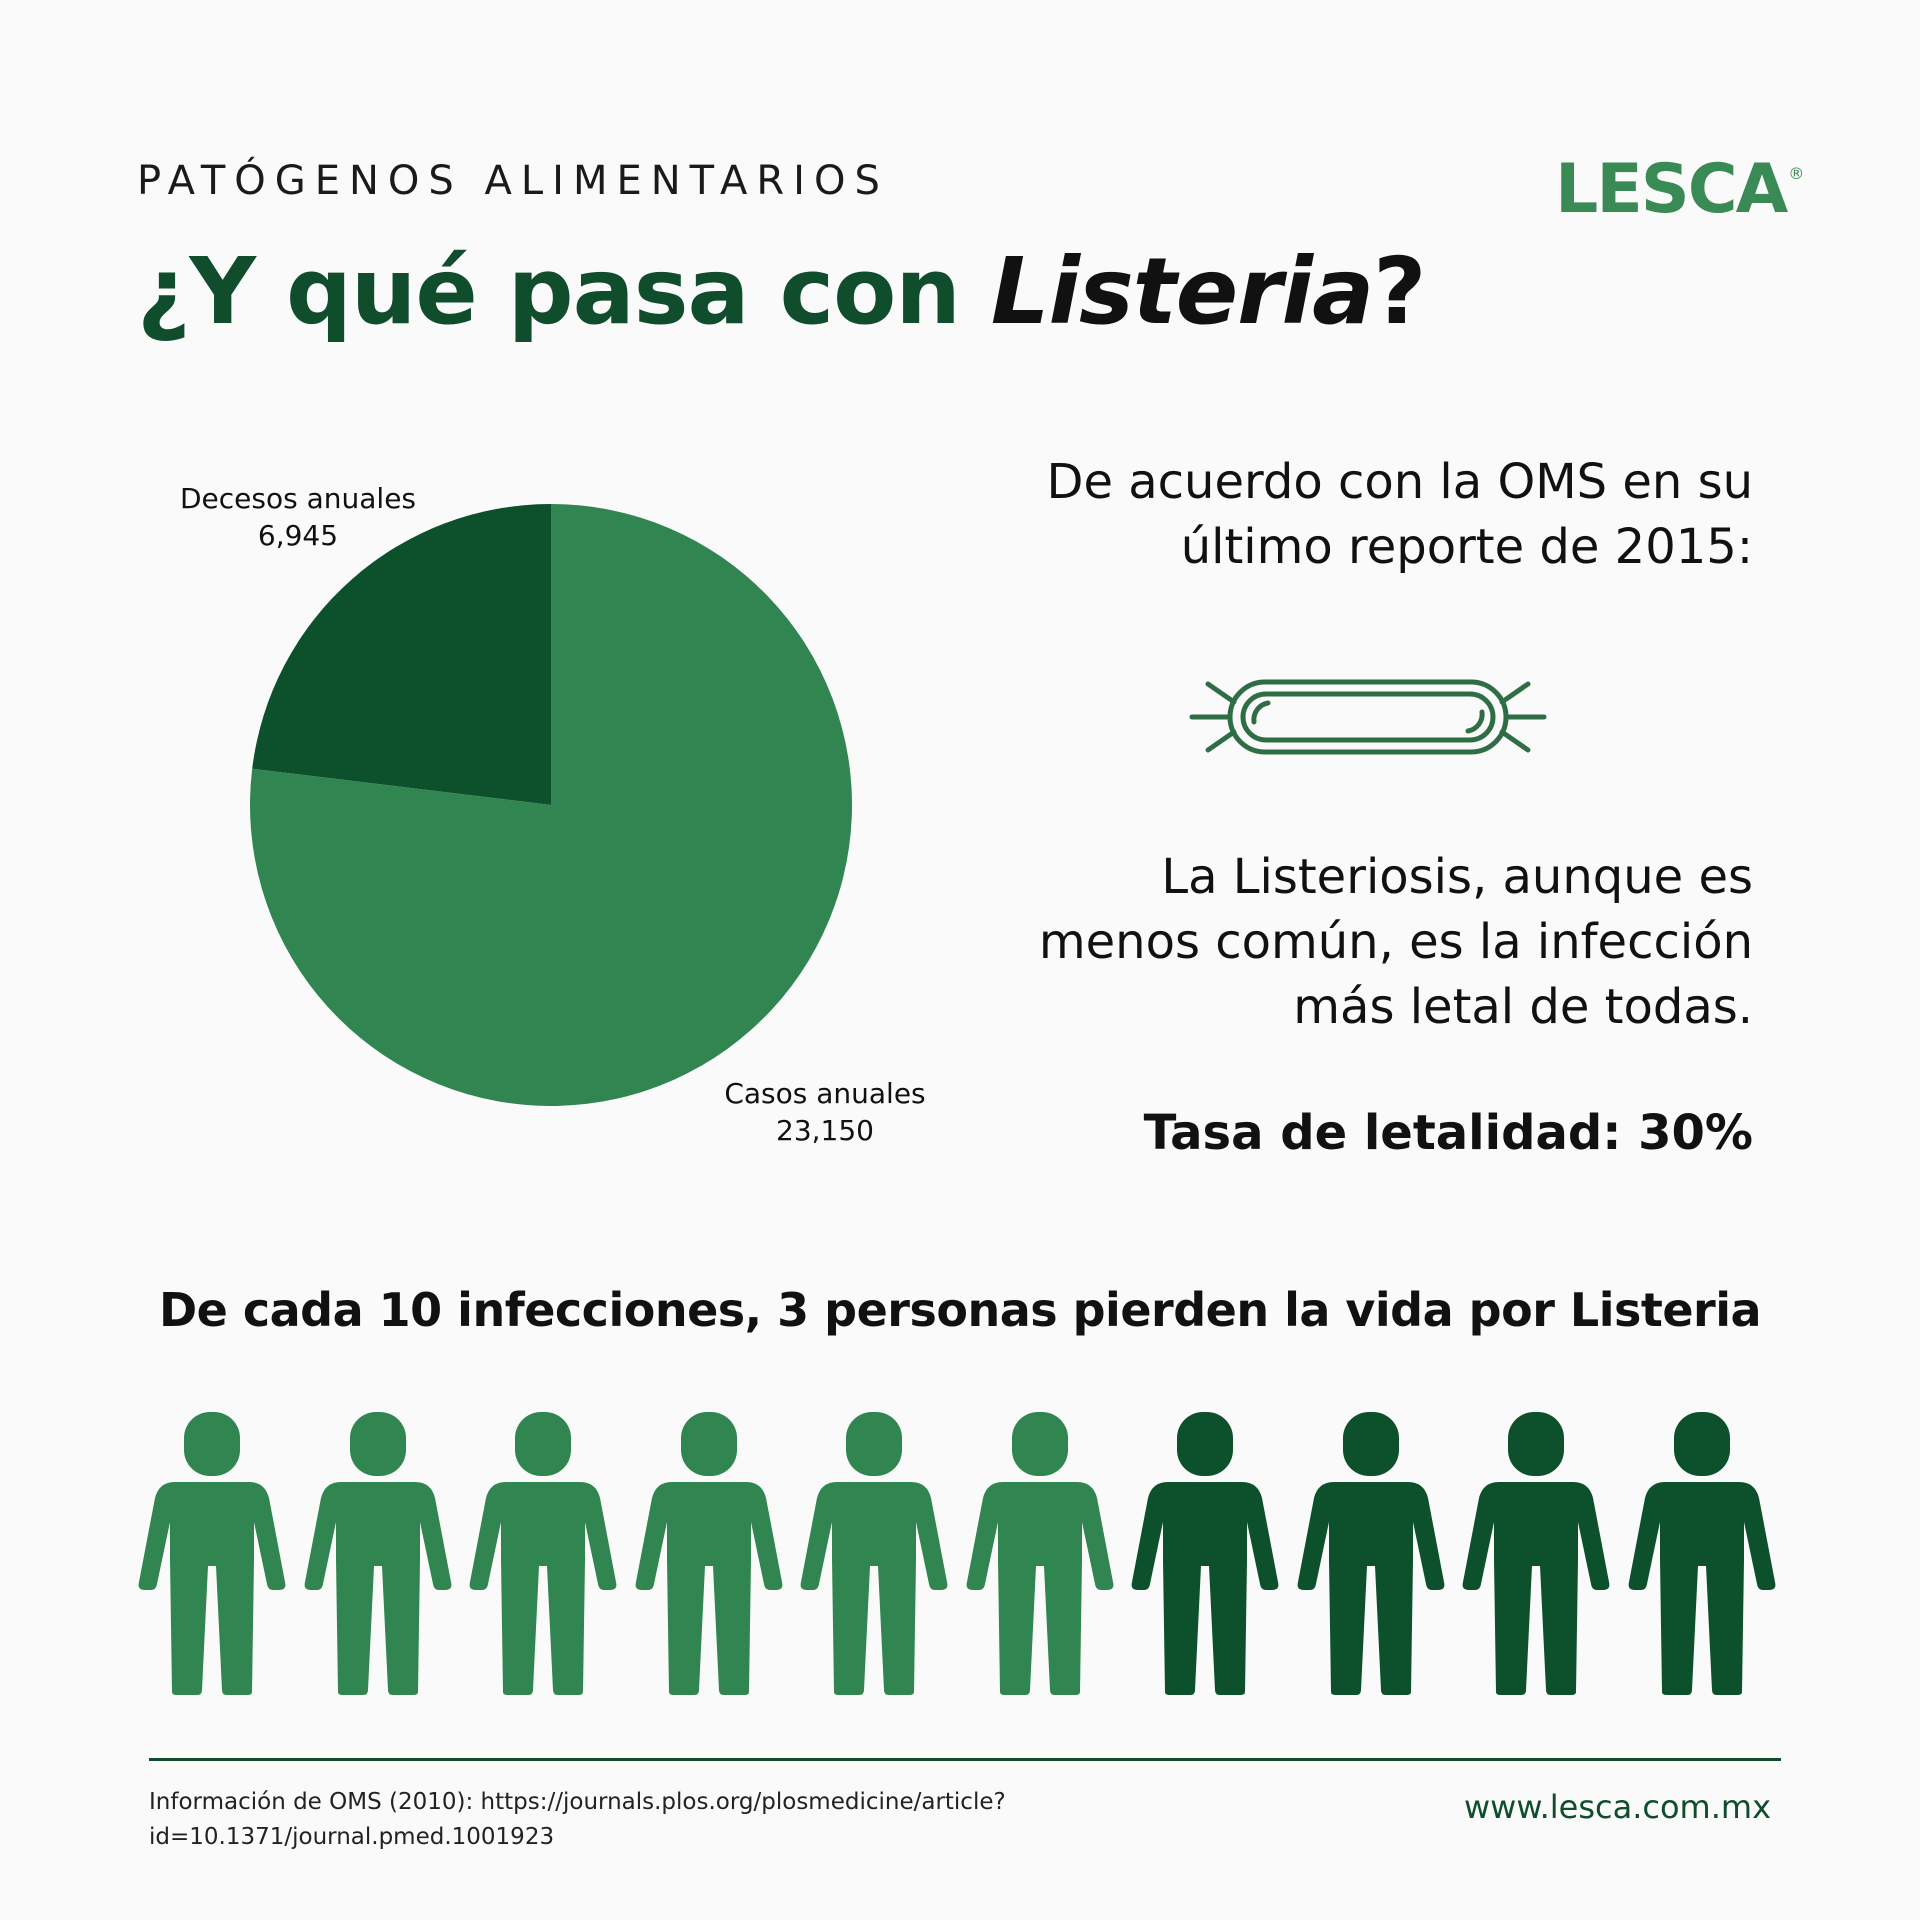 The height and width of the screenshot is (1920, 1920). What do you see at coordinates (298, 498) in the screenshot?
I see `pie-label-deaths-name: Decesos anuales` at bounding box center [298, 498].